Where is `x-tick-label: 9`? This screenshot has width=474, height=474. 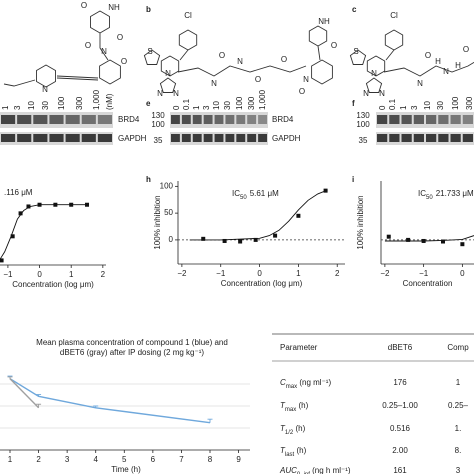
x-tick-label: 9 is located at coordinates (238, 459).